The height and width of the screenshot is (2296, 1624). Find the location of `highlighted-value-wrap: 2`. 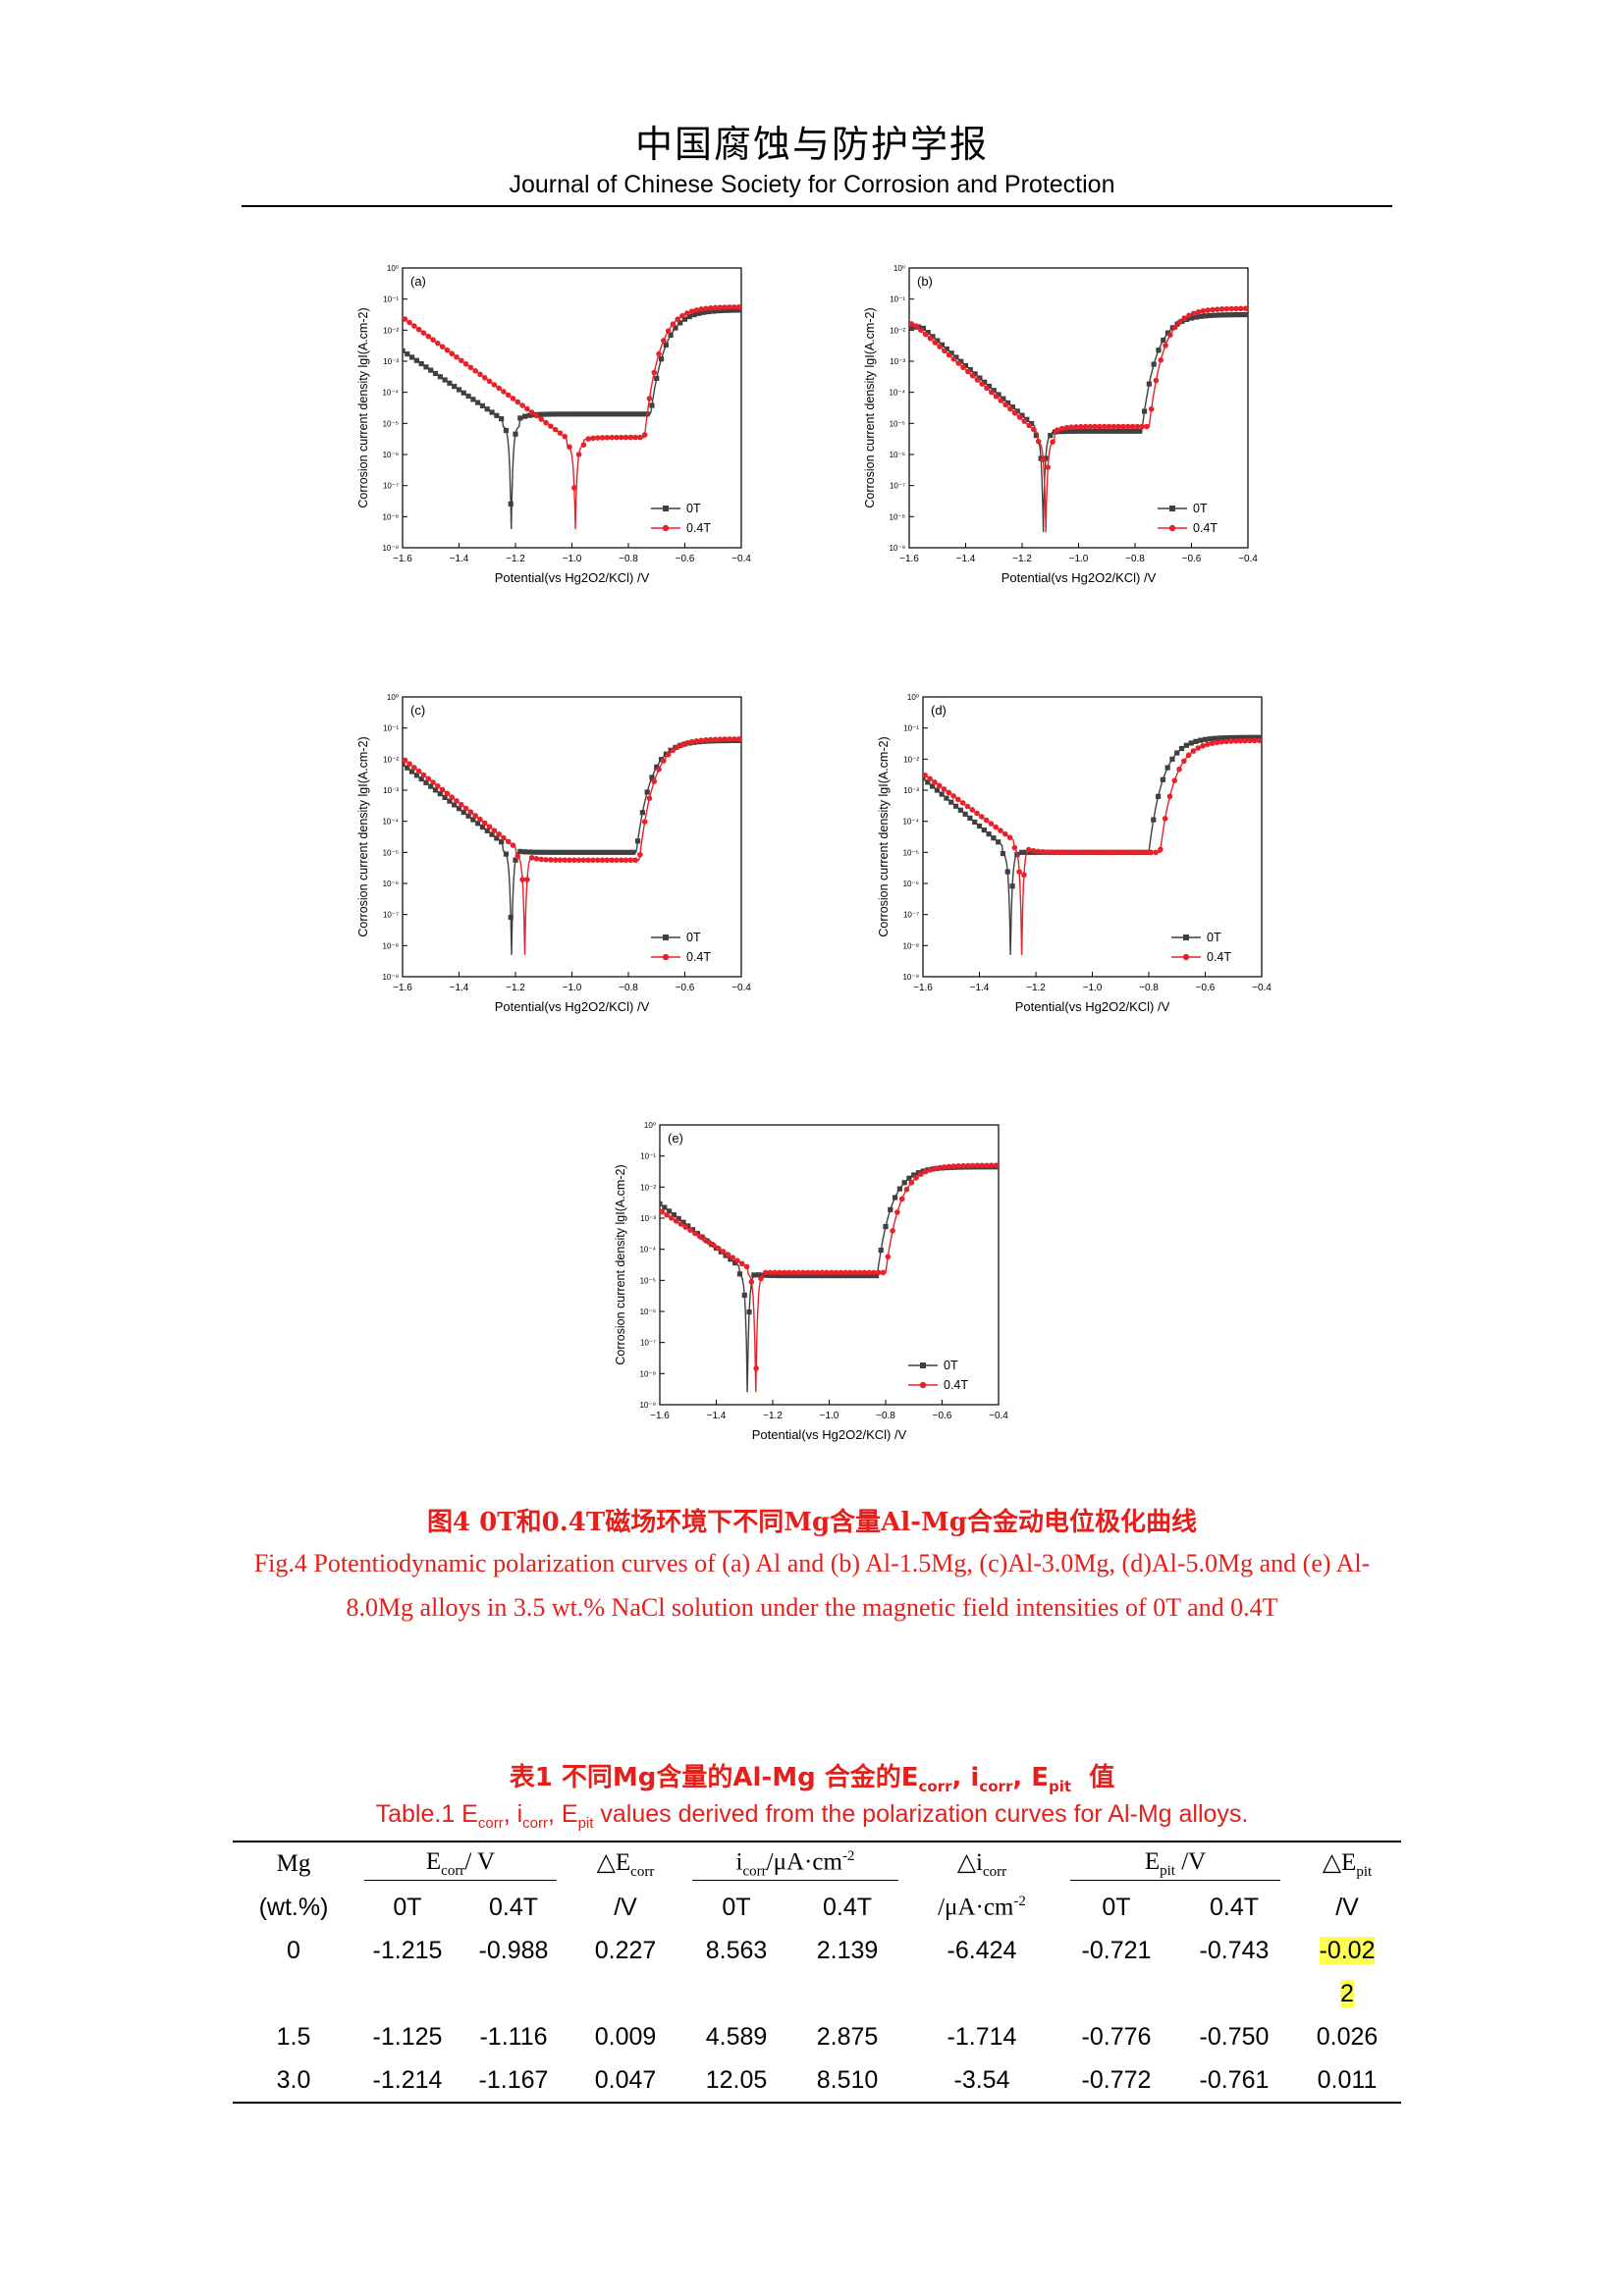

highlighted-value-wrap: 2 is located at coordinates (1347, 1993).